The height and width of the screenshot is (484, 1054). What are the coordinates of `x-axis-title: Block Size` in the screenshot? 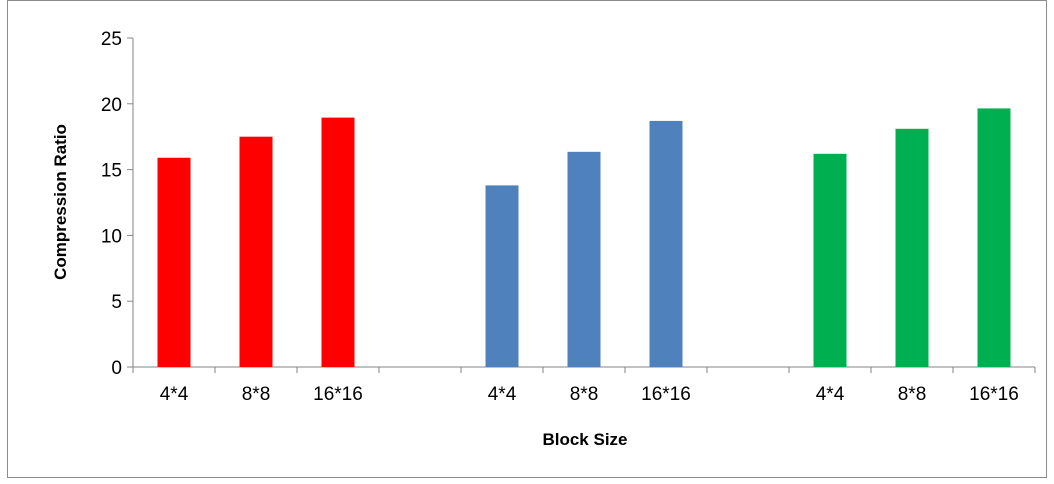 It's located at (584, 439).